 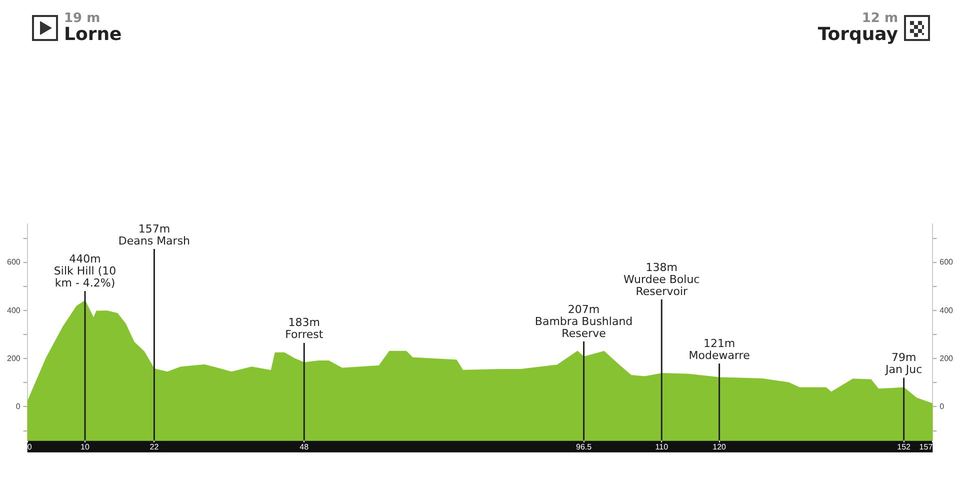 I want to click on x-tick-label: 120, so click(x=719, y=447).